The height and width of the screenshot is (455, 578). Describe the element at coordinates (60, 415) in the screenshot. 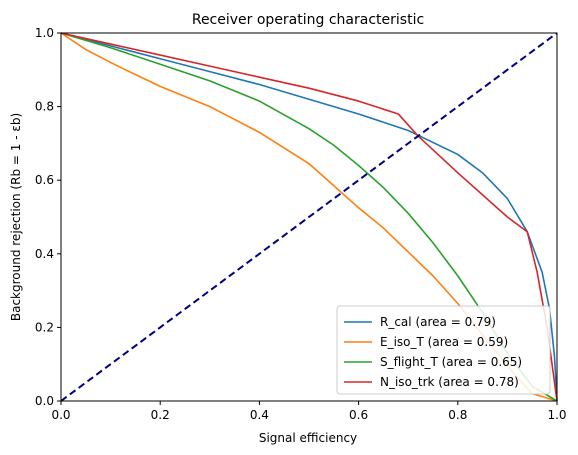

I see `x-tick-label: 0.0` at that location.